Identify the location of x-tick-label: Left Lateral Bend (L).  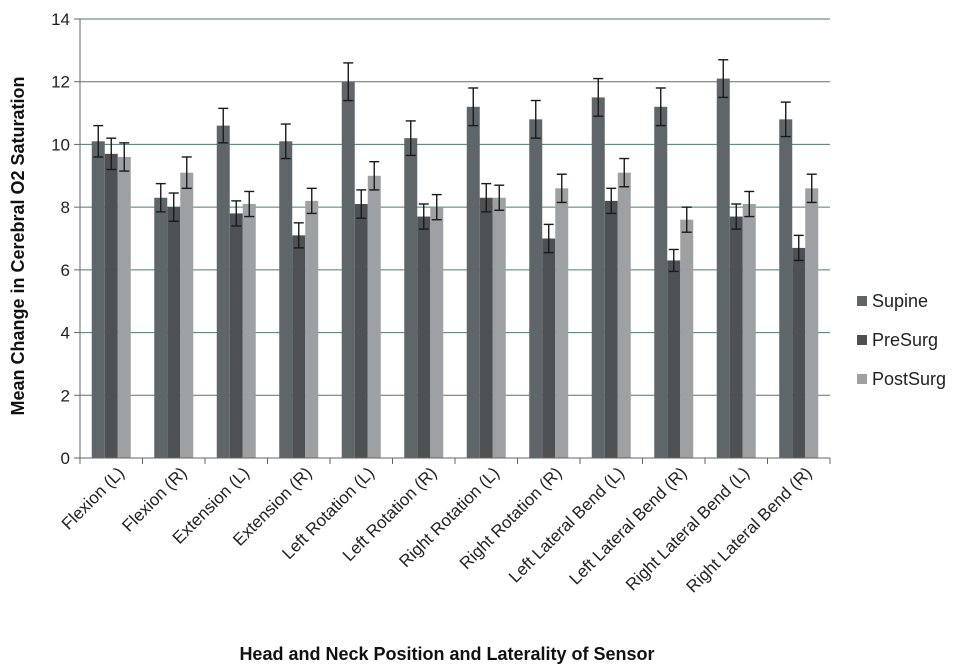
(566, 524).